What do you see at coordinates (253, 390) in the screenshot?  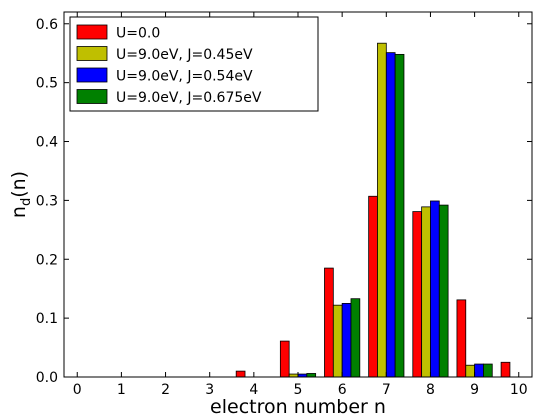 I see `x-tick-label: 4` at bounding box center [253, 390].